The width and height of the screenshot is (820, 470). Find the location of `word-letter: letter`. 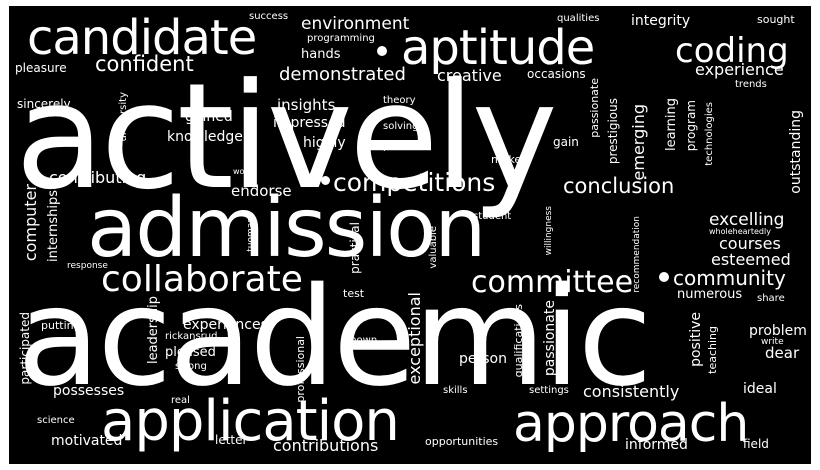

word-letter: letter is located at coordinates (231, 440).